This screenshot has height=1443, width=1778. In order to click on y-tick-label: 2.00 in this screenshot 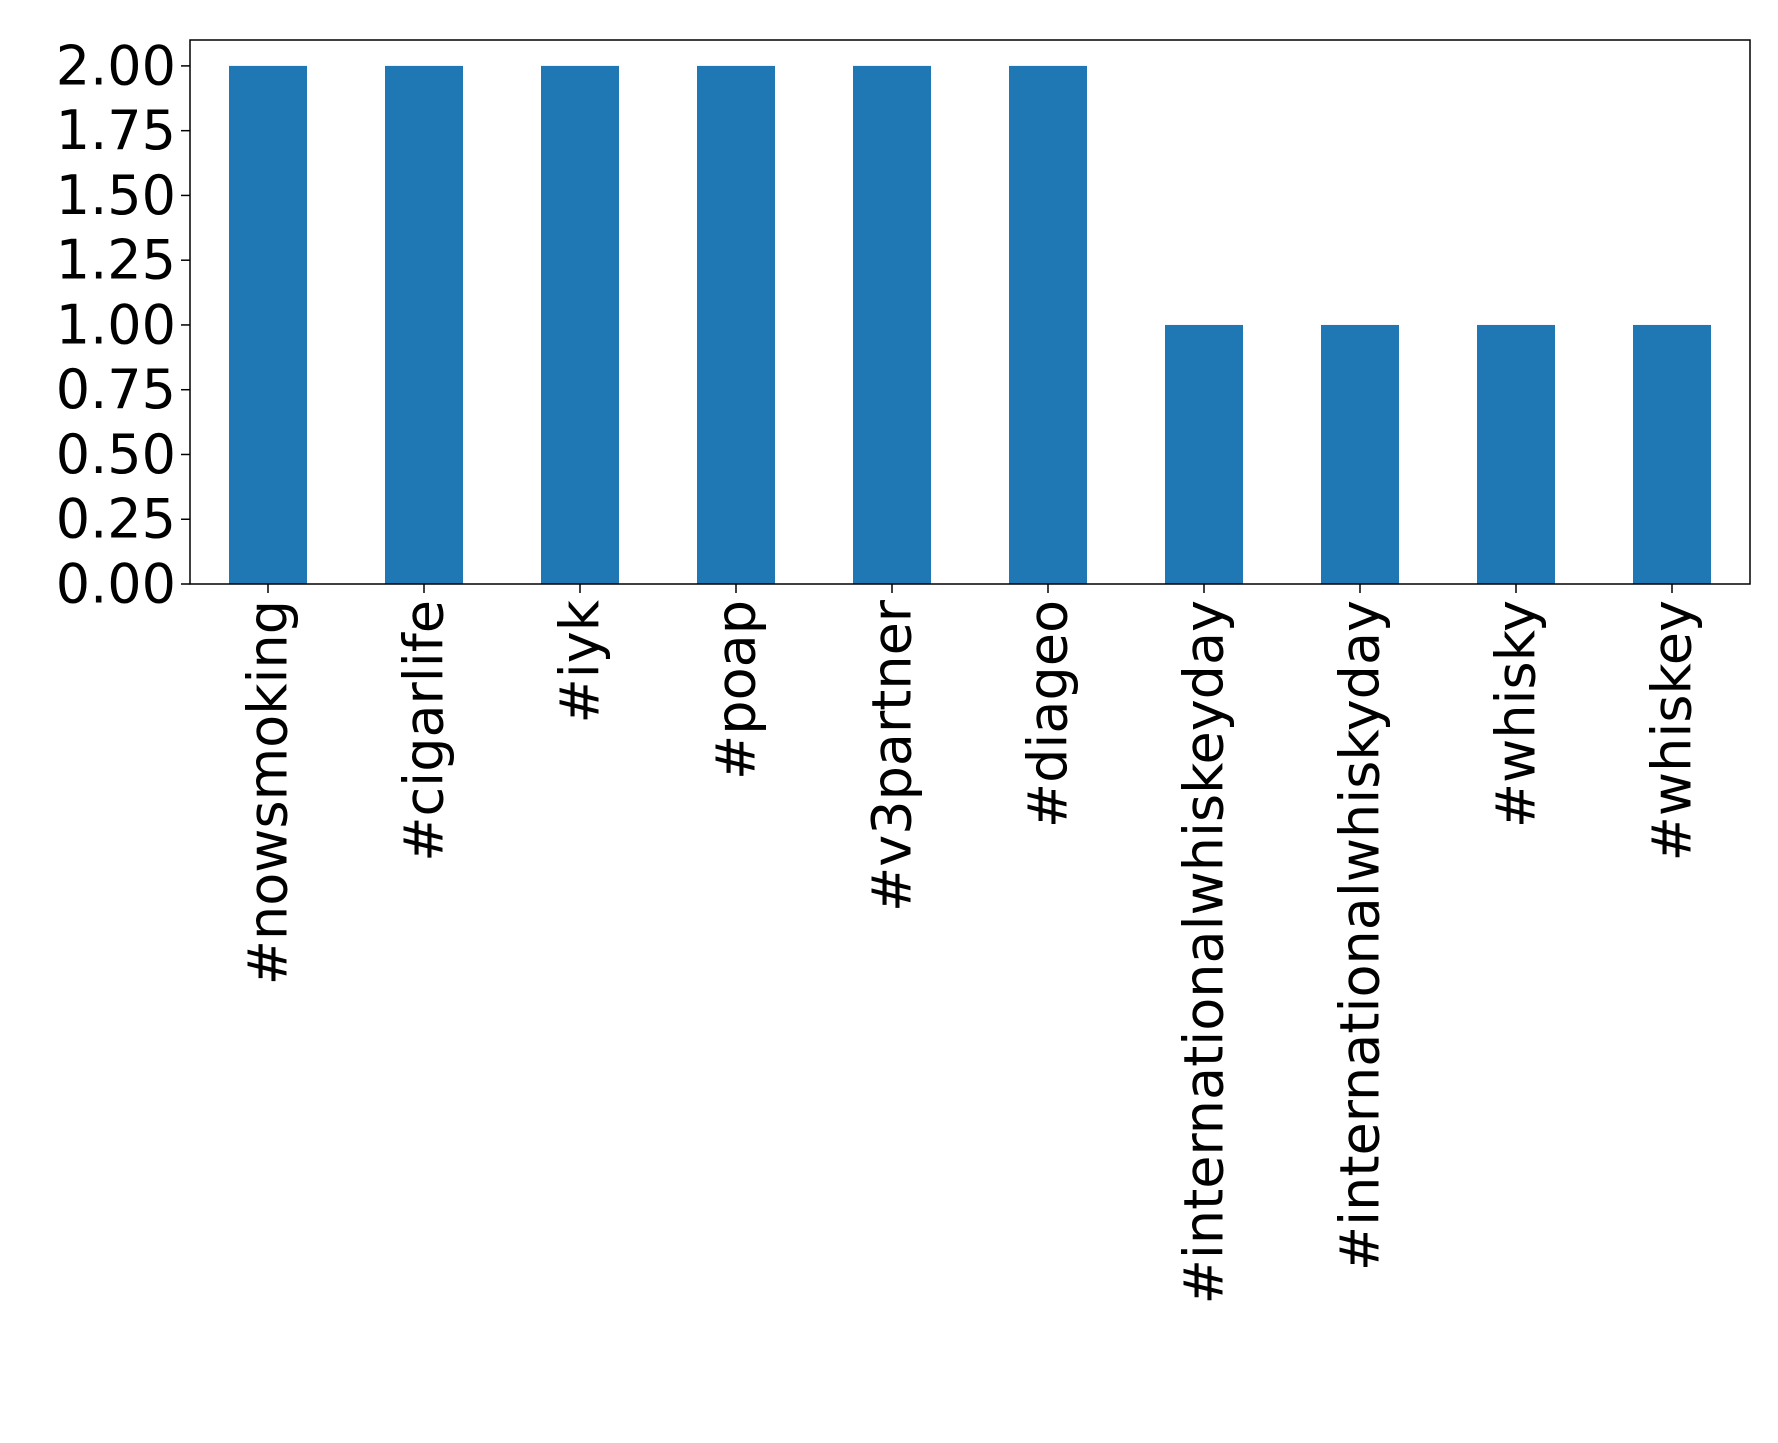, I will do `click(116, 65)`.